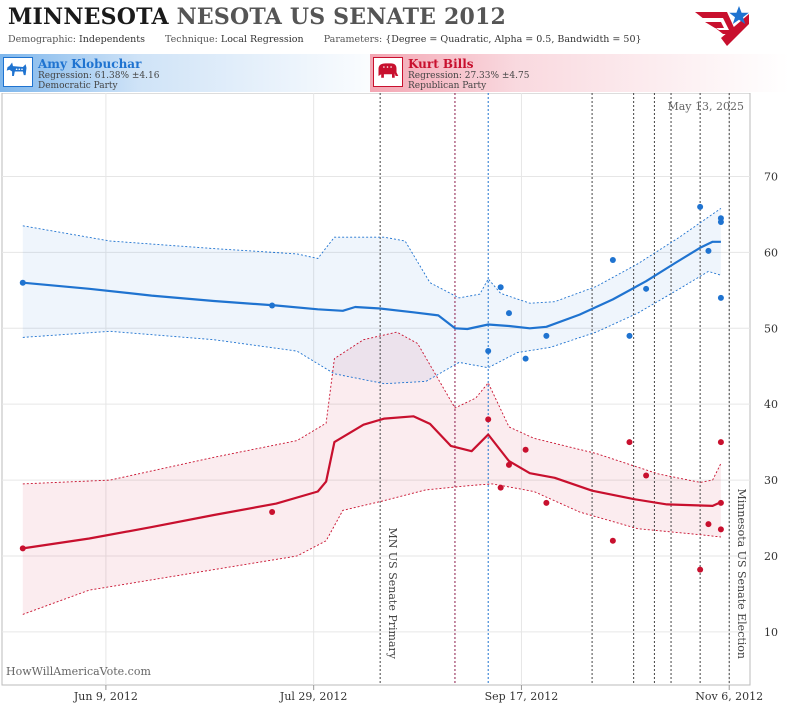 The height and width of the screenshot is (704, 789). I want to click on page-title: MINNESOTA NESOTA US SENATE 2012, so click(257, 17).